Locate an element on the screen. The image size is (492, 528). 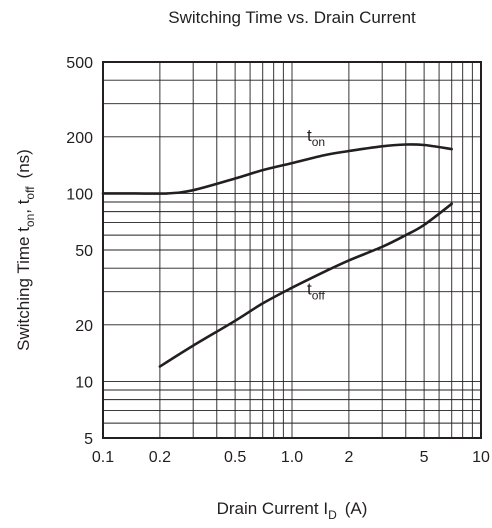
y-axis-label-sub-off: off is located at coordinates (30, 193).